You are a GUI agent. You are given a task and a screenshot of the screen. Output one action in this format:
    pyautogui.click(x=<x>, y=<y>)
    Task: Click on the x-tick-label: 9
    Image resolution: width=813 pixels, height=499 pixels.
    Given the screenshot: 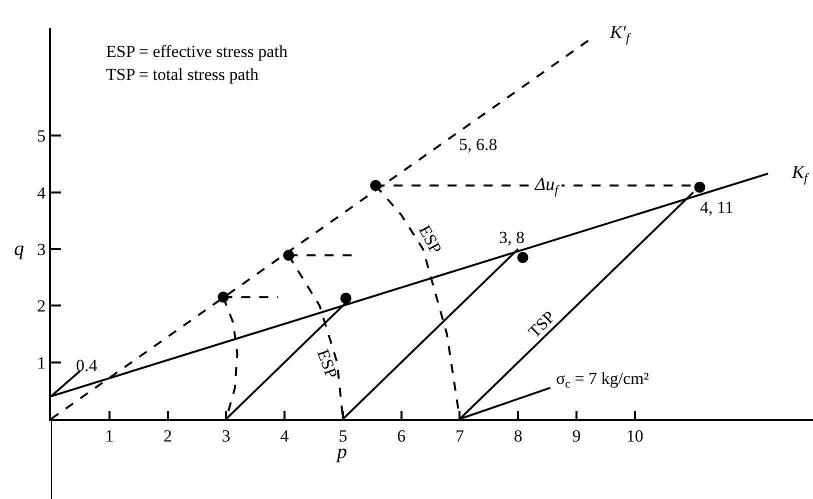 What is the action you would take?
    pyautogui.click(x=576, y=436)
    